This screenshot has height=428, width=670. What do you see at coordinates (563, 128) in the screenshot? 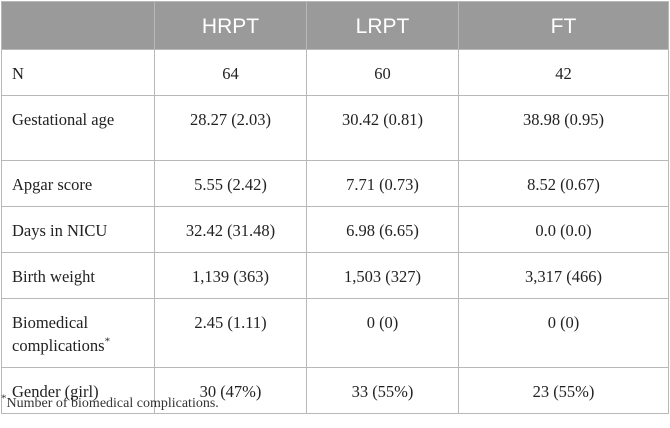
I see `cell-ft: 38.98 (0.95)` at bounding box center [563, 128].